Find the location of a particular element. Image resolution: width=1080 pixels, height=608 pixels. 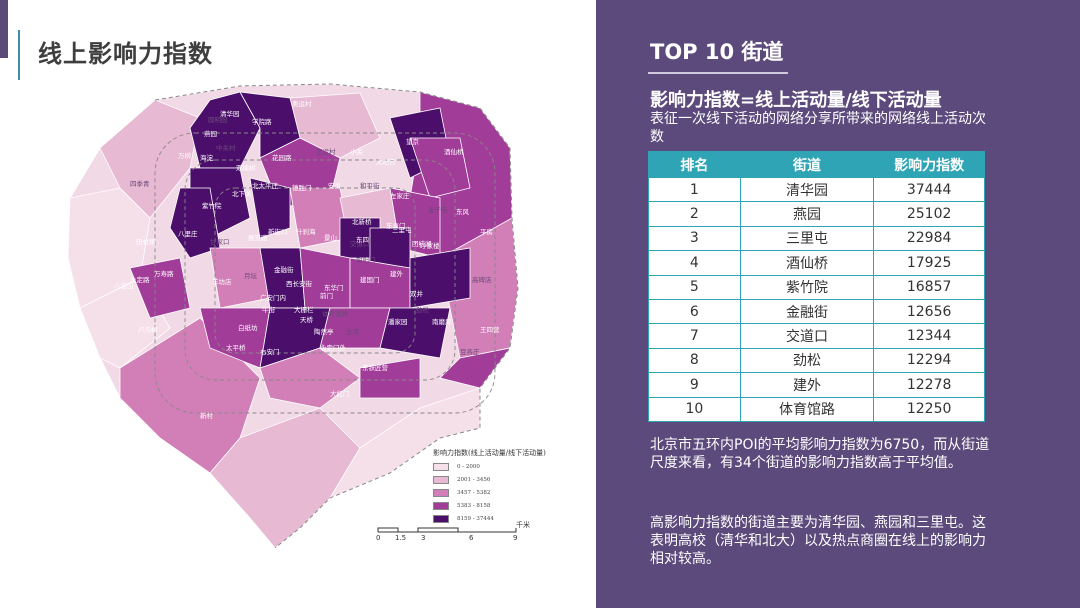

legend-item: 5383 - 8158 is located at coordinates (518, 506).